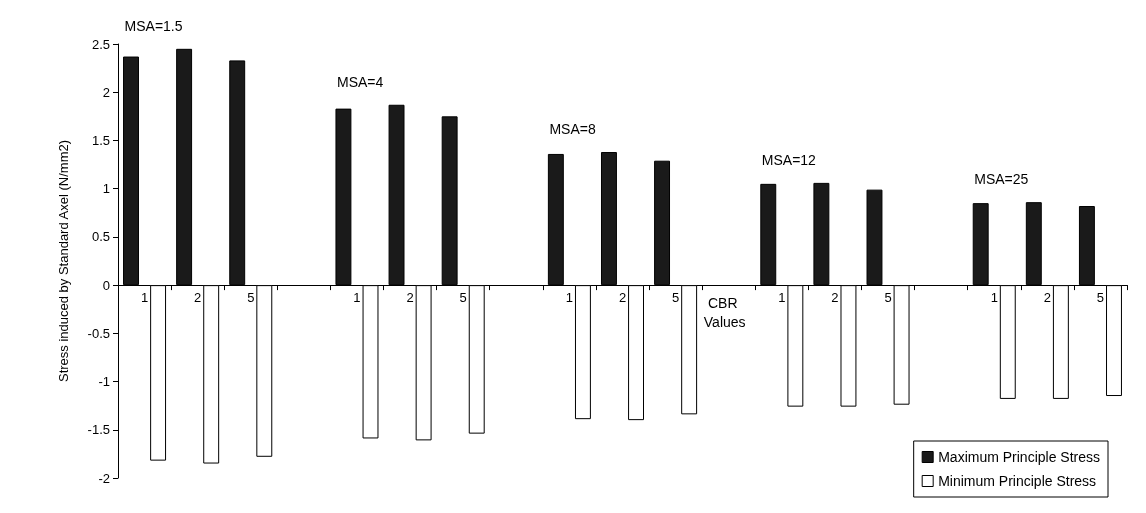 The image size is (1146, 513). What do you see at coordinates (106, 189) in the screenshot?
I see `y-tick-label: 1` at bounding box center [106, 189].